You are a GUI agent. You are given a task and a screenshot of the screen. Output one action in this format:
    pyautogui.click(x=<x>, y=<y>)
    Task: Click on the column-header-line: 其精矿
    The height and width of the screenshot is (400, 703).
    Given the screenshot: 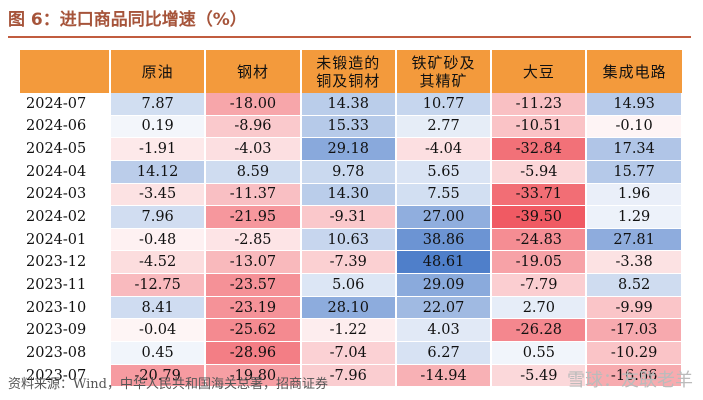 What is the action you would take?
    pyautogui.click(x=443, y=80)
    